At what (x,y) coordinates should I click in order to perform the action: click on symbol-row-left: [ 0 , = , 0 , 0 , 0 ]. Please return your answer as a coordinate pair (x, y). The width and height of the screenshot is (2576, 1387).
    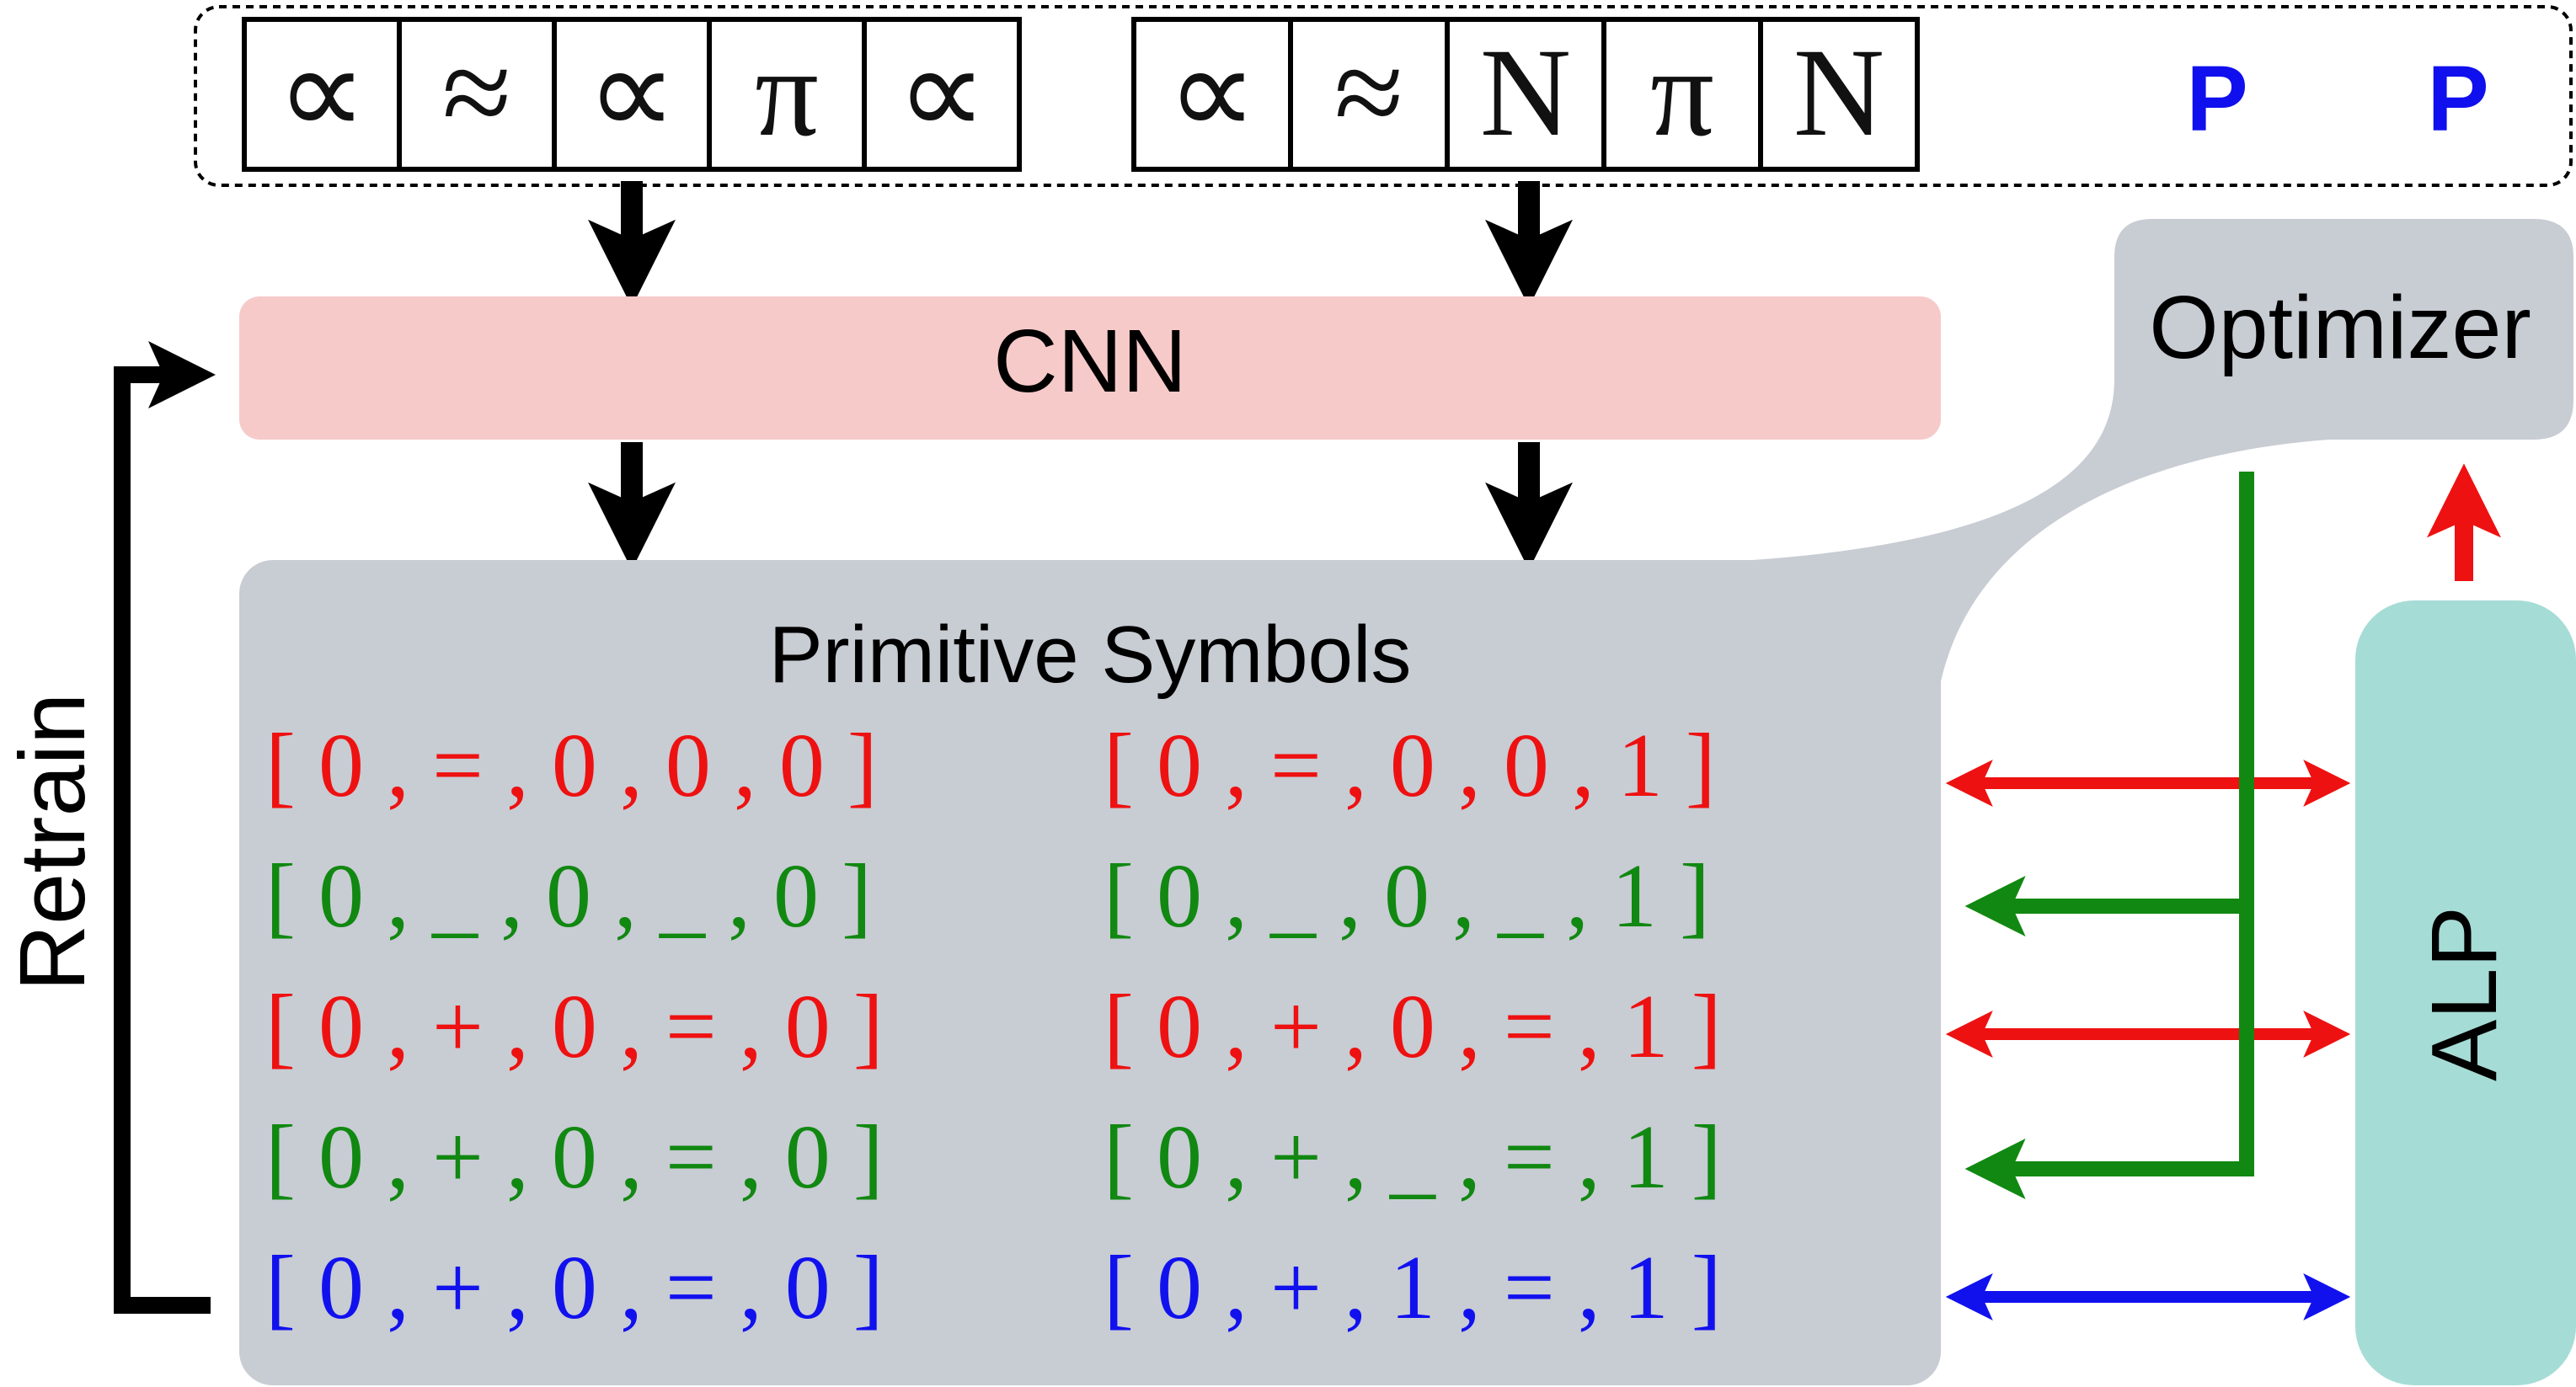
    Looking at the image, I should click on (571, 766).